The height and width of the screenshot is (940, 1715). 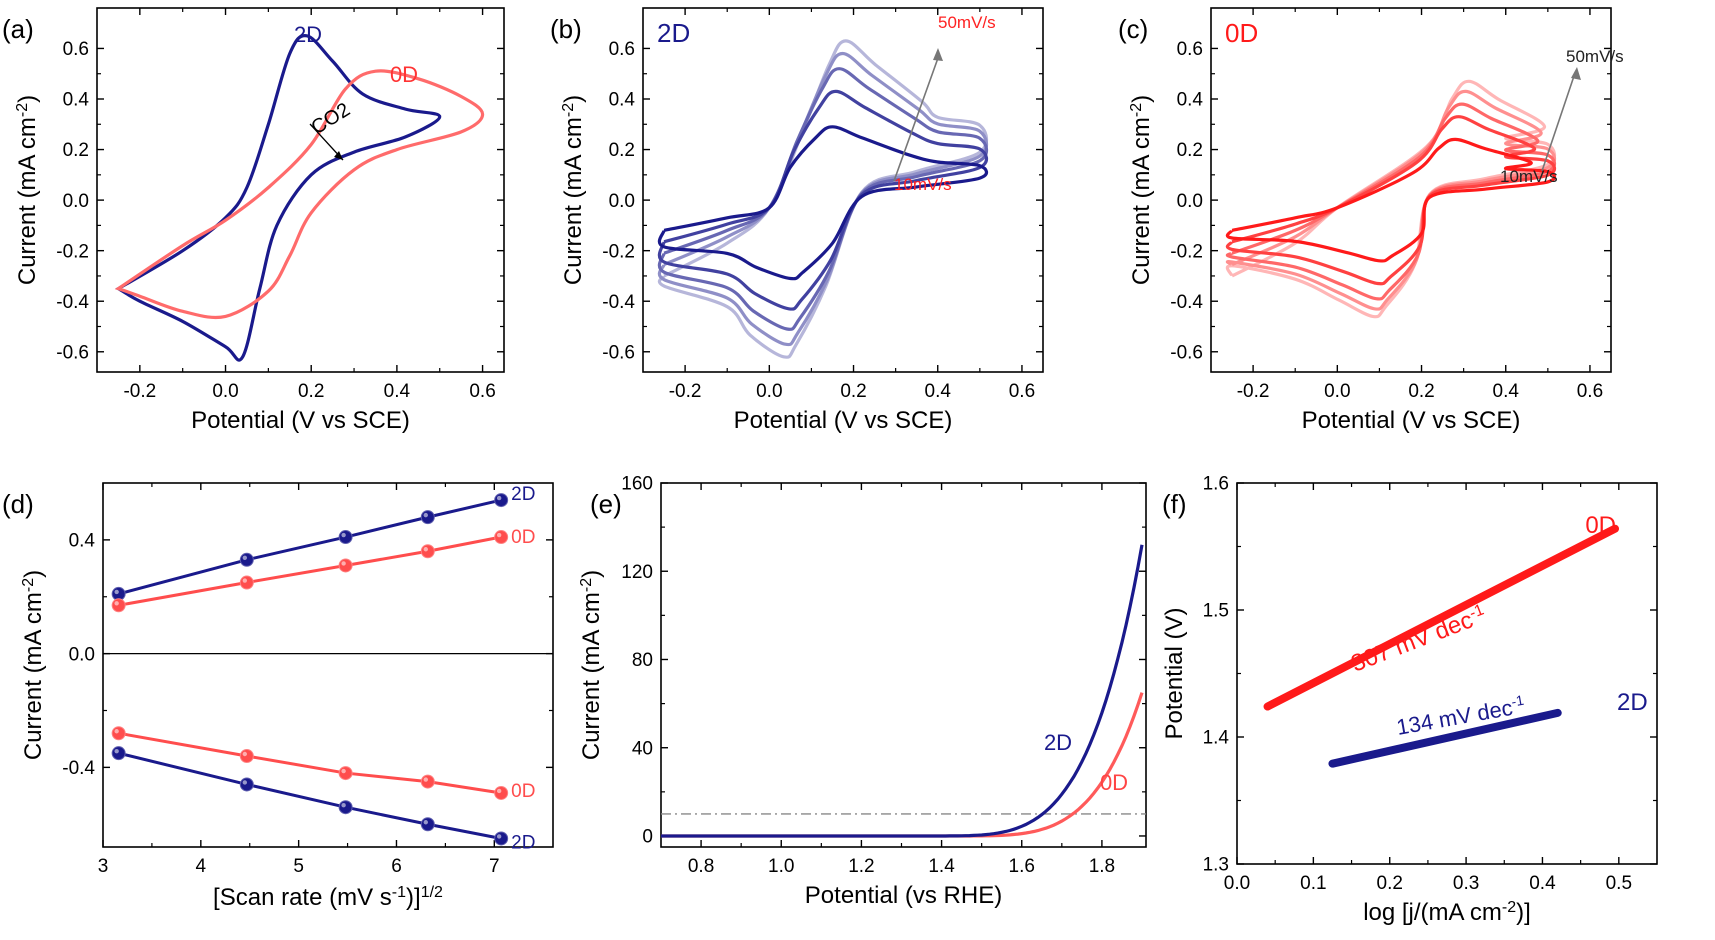 What do you see at coordinates (331, 119) in the screenshot?
I see `label-co2: CO2` at bounding box center [331, 119].